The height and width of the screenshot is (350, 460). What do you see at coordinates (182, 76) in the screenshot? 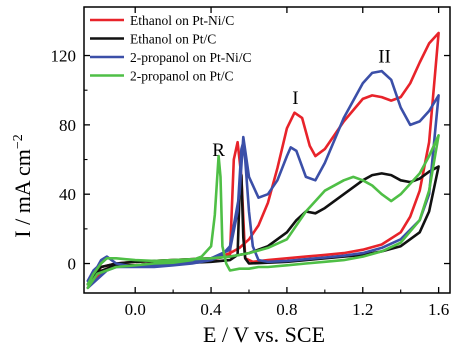
I see `legend-label: 2-propanol on Pt/C` at bounding box center [182, 76].